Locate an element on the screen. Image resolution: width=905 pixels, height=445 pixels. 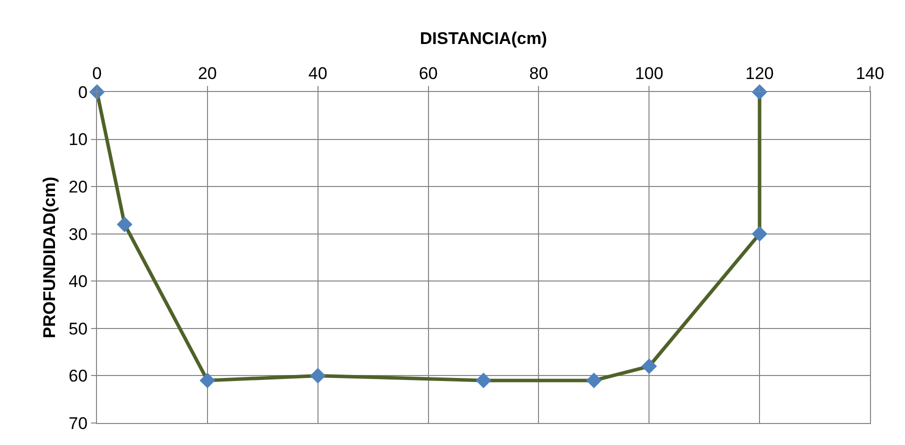
y-tick-label: 40 is located at coordinates (78, 282).